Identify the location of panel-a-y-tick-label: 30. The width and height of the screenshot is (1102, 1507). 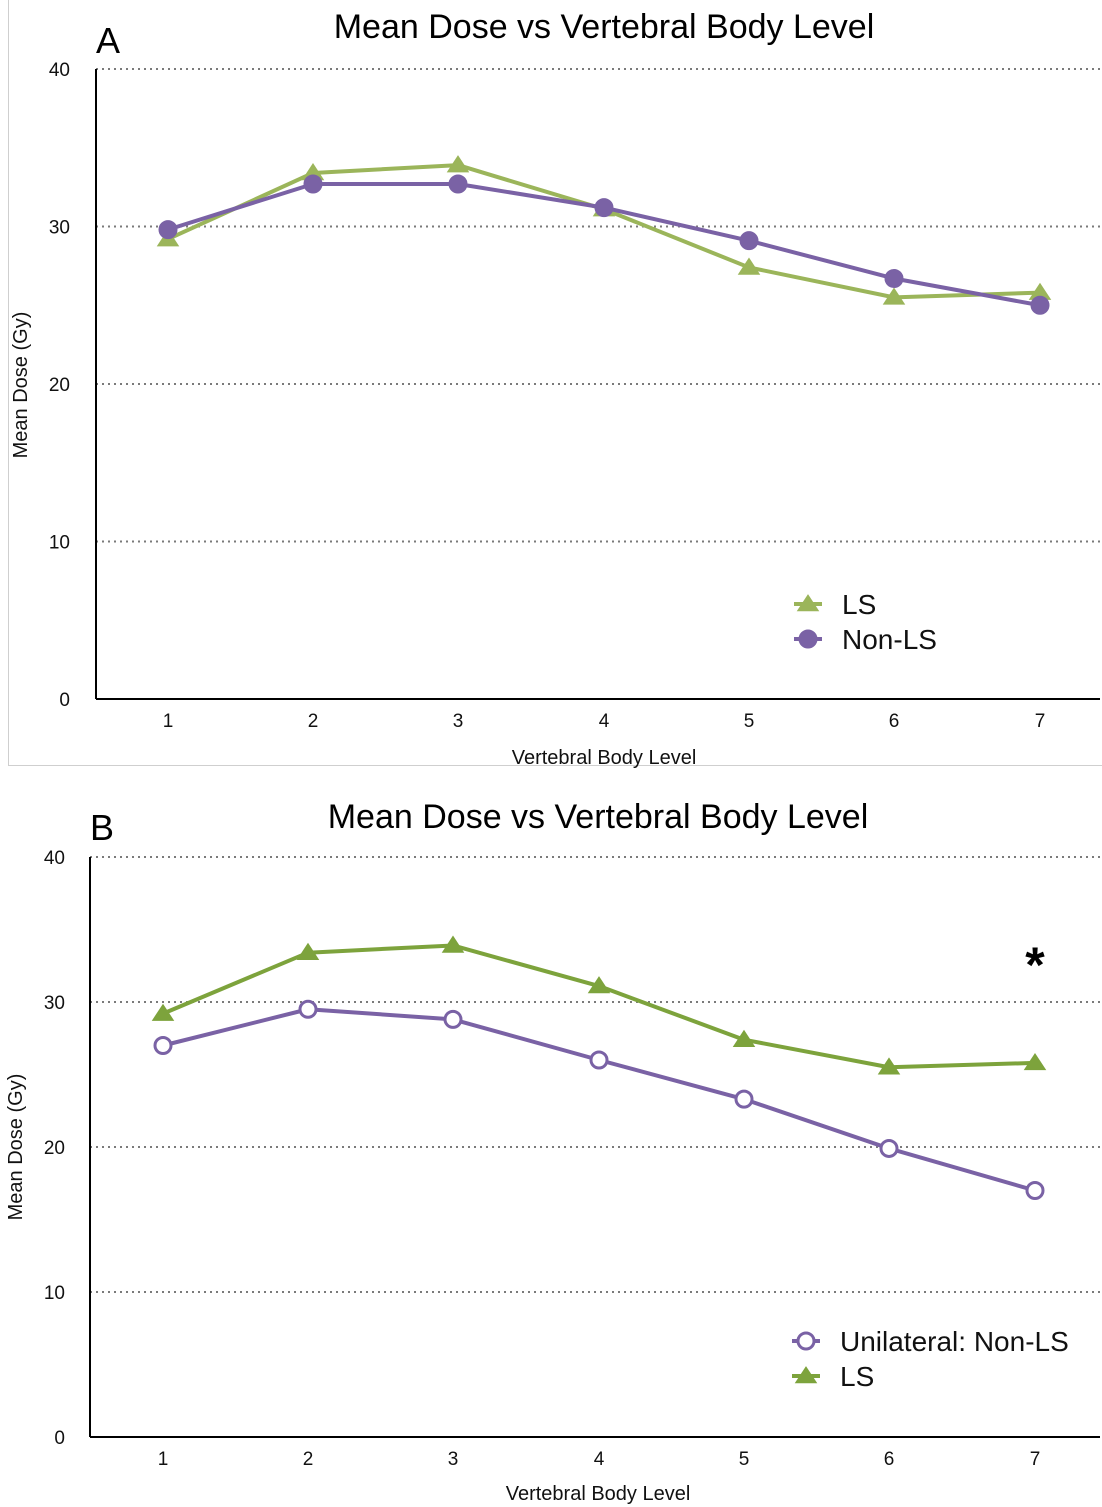
(59, 228).